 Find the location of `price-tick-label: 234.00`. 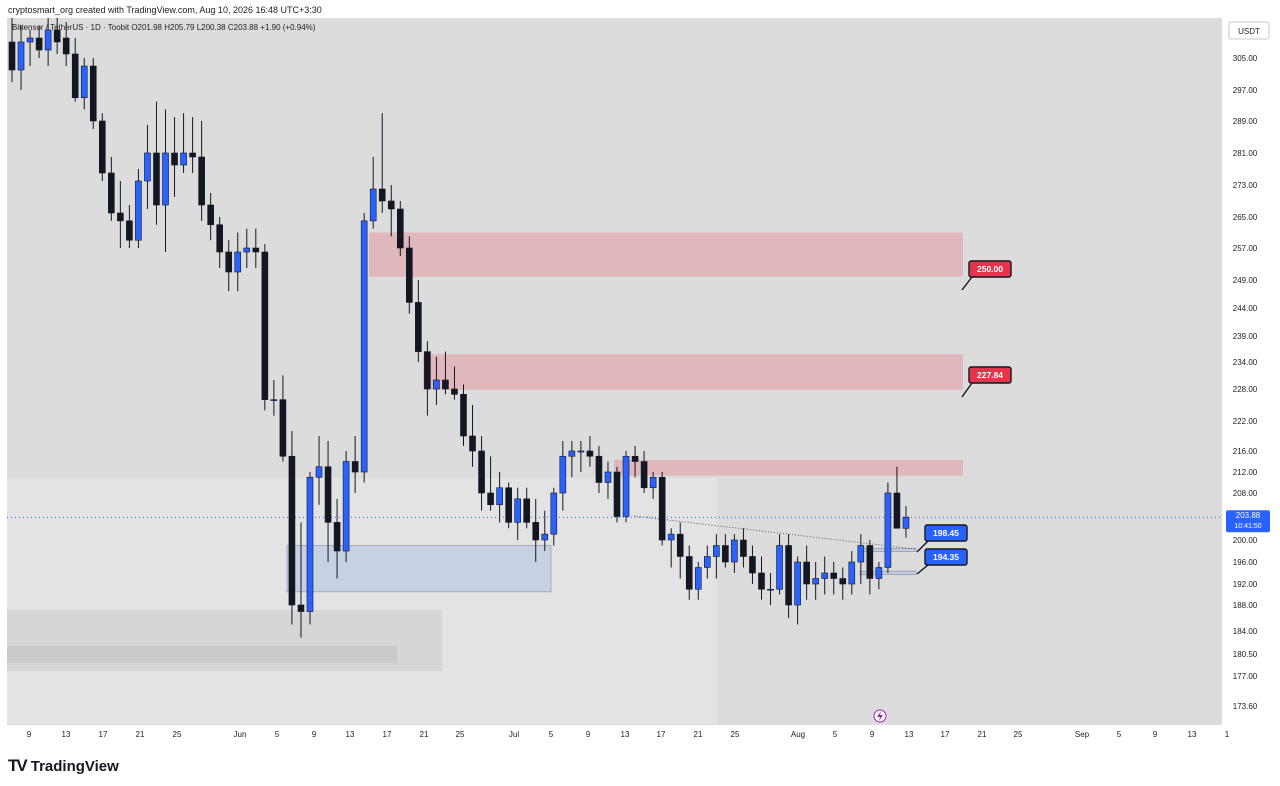

price-tick-label: 234.00 is located at coordinates (1245, 362).